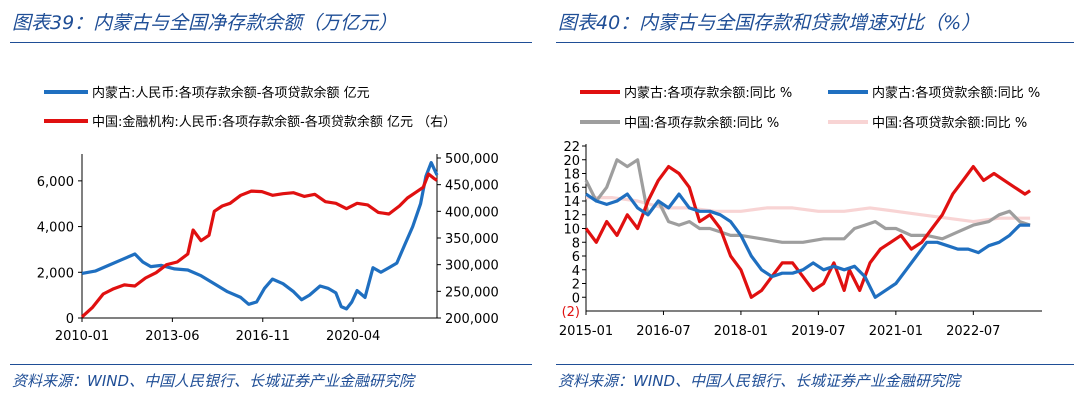  What do you see at coordinates (271, 42) in the screenshot?
I see `left-title-rule` at bounding box center [271, 42].